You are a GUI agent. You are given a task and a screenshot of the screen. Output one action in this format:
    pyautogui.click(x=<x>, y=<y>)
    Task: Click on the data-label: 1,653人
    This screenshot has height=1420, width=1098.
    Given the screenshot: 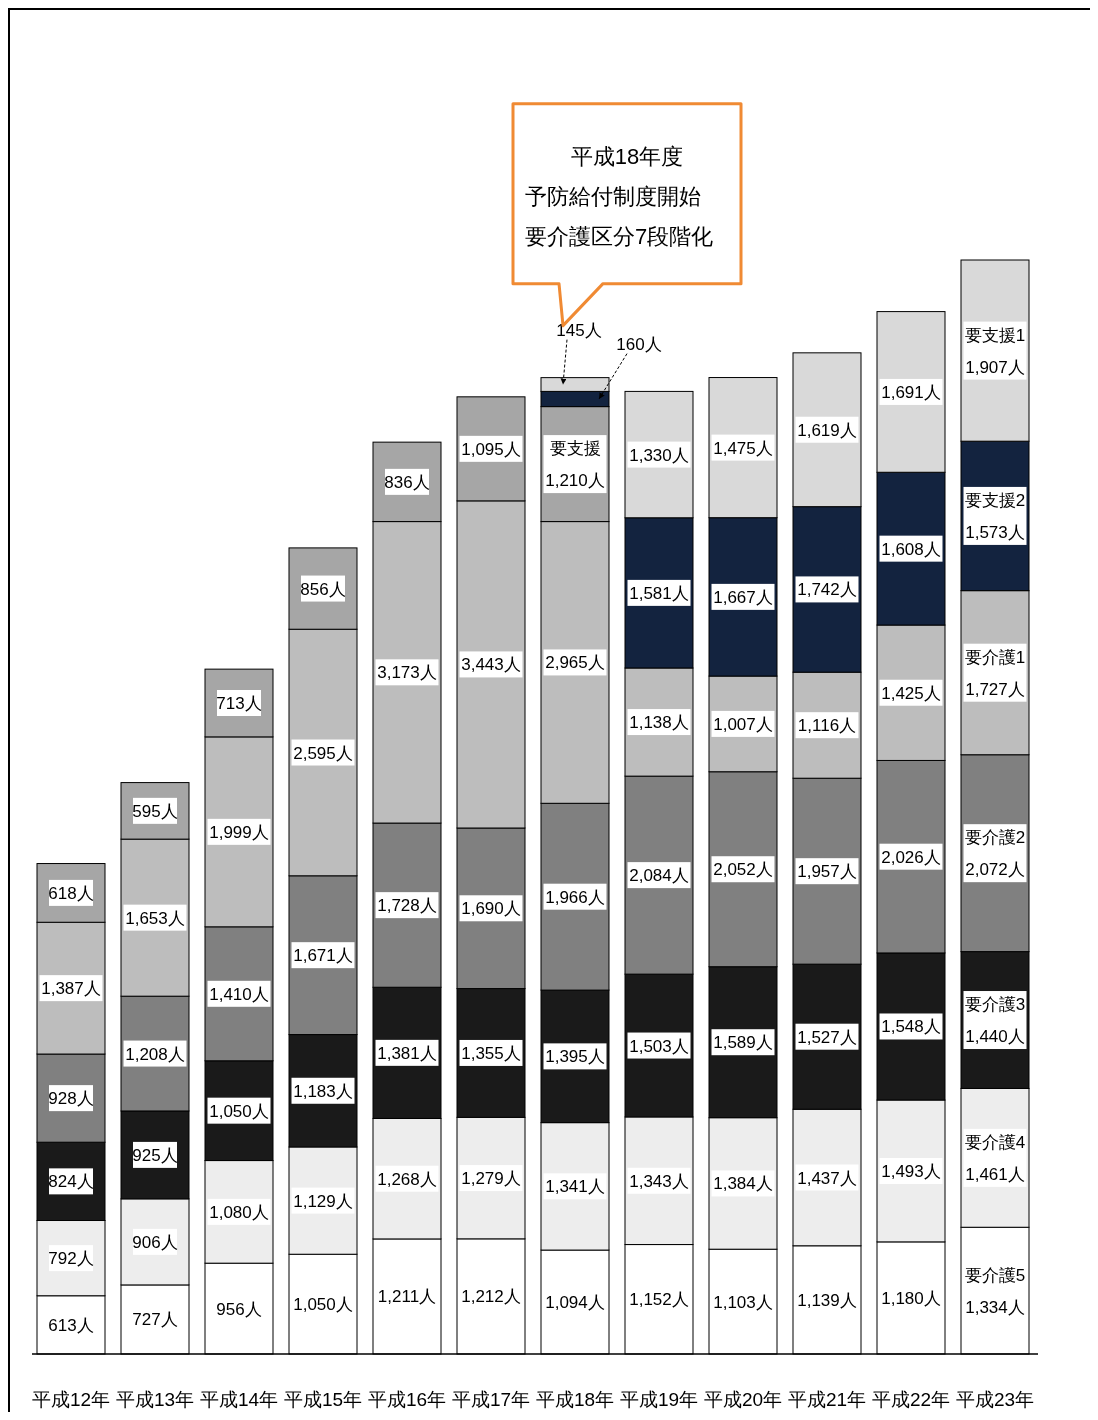 What is the action you would take?
    pyautogui.click(x=155, y=918)
    